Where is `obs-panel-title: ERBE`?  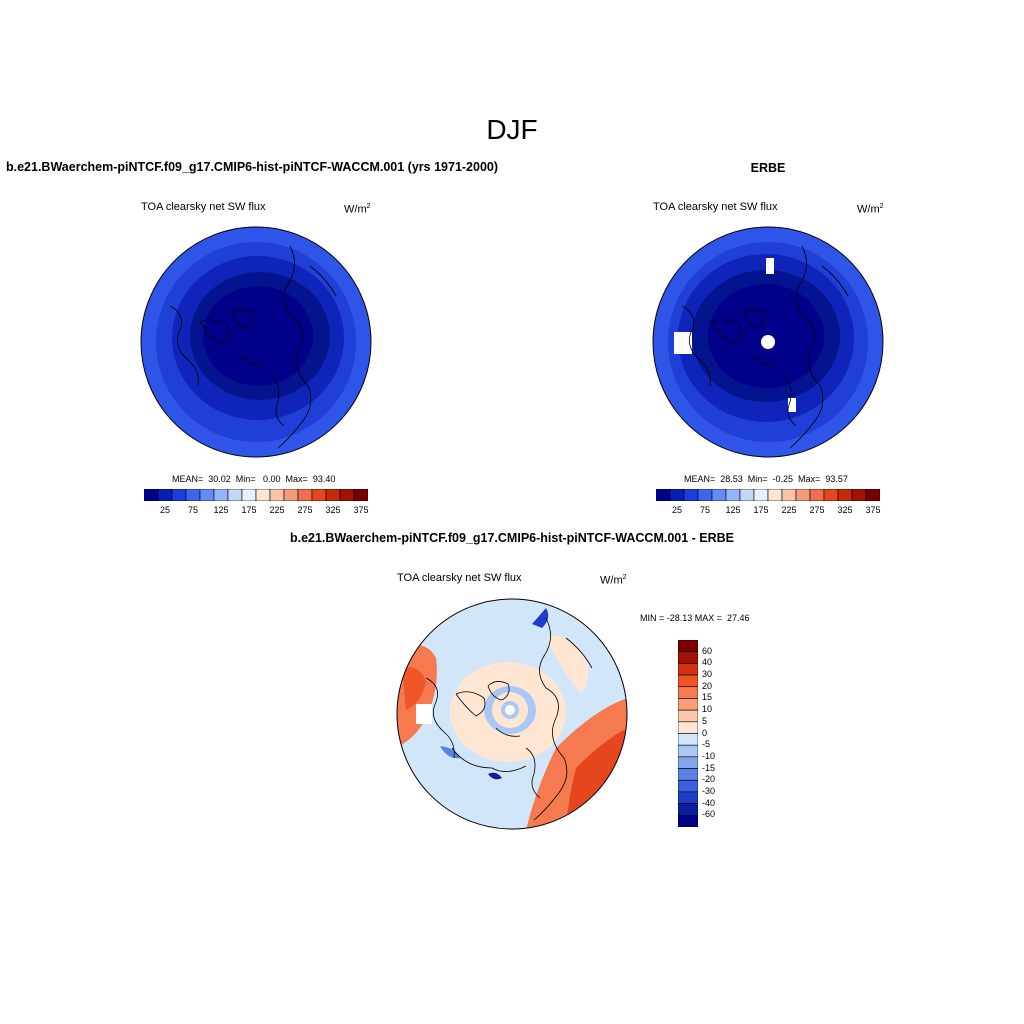
obs-panel-title: ERBE is located at coordinates (768, 168).